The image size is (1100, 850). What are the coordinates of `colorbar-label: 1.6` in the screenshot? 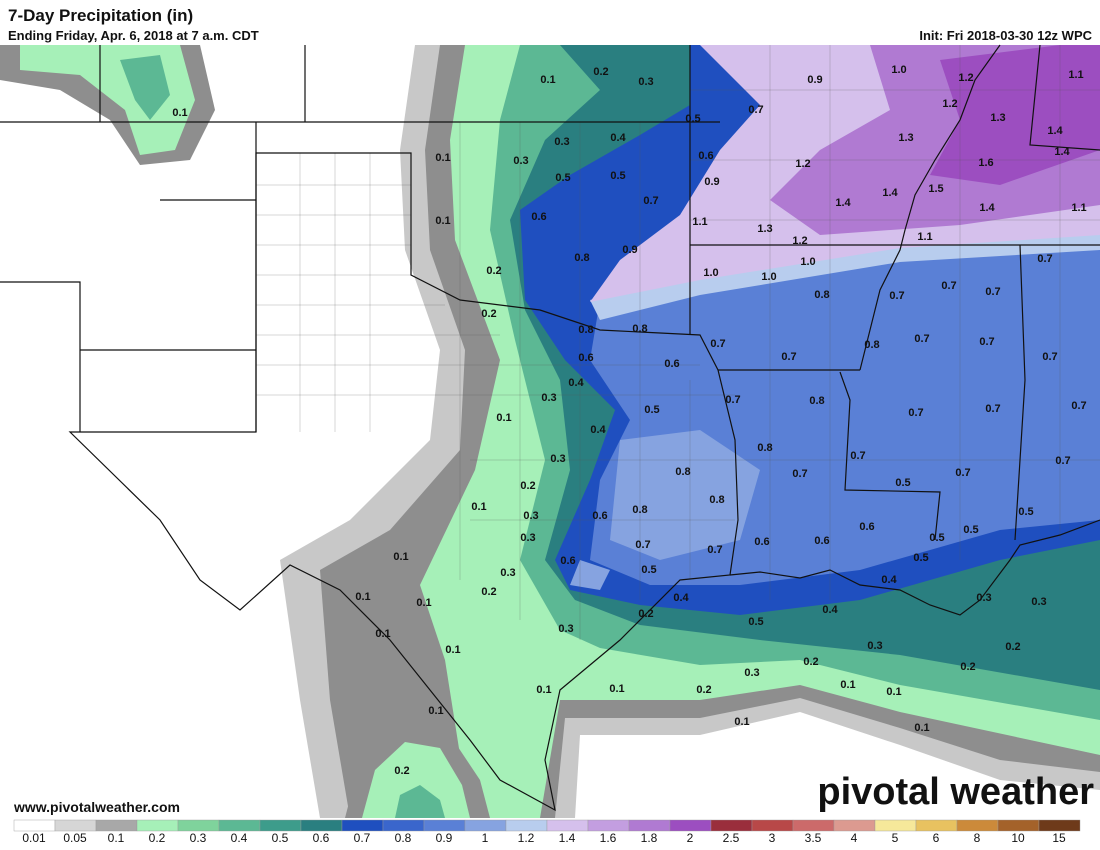 It's located at (608, 838).